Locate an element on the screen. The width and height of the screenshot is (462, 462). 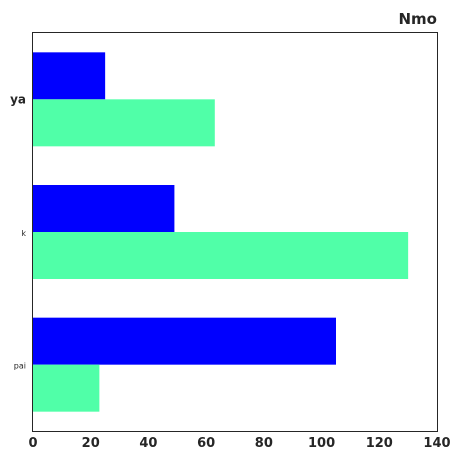
x-axis-ticks: 0 20 40 60 80 100 120 140 is located at coordinates (239, 443).